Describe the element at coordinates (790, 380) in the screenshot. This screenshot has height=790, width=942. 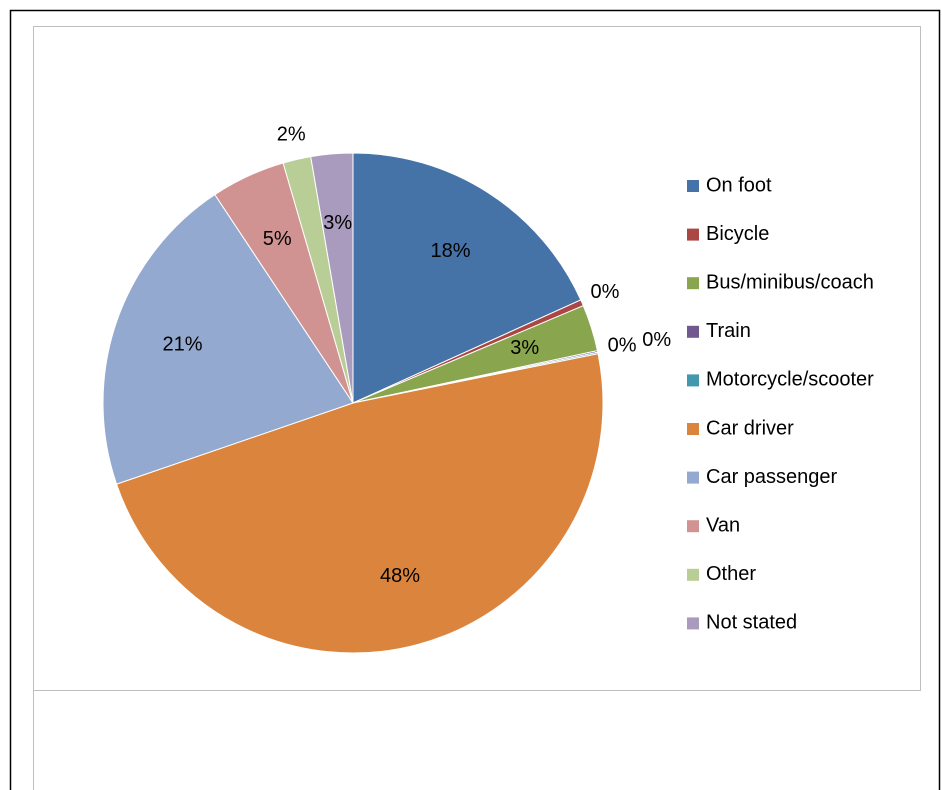
I see `legend-label: Motorcycle/scooter` at that location.